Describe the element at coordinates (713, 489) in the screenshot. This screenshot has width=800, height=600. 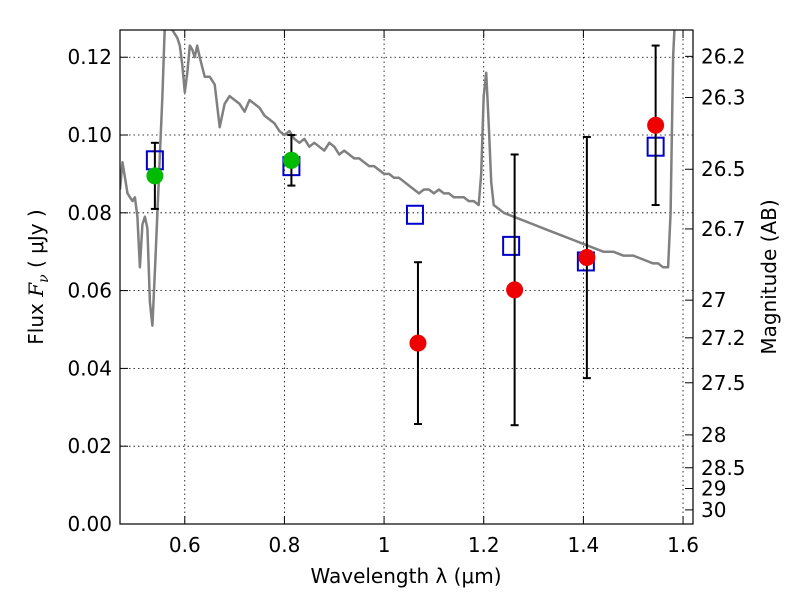
I see `y2-tick-label: 29` at that location.